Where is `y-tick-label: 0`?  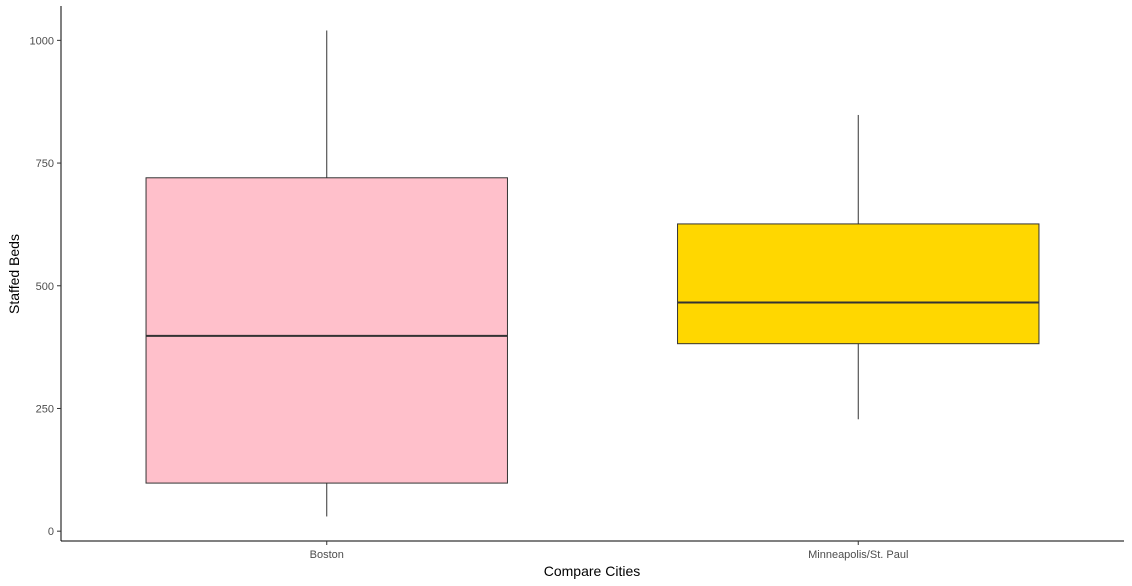
y-tick-label: 0 is located at coordinates (51, 532).